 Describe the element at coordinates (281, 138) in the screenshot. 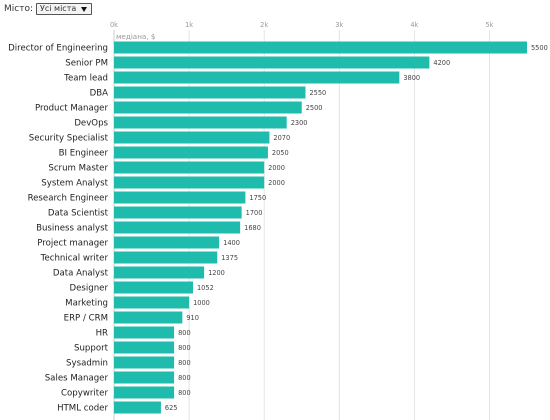

I see `value-label: 2070` at that location.